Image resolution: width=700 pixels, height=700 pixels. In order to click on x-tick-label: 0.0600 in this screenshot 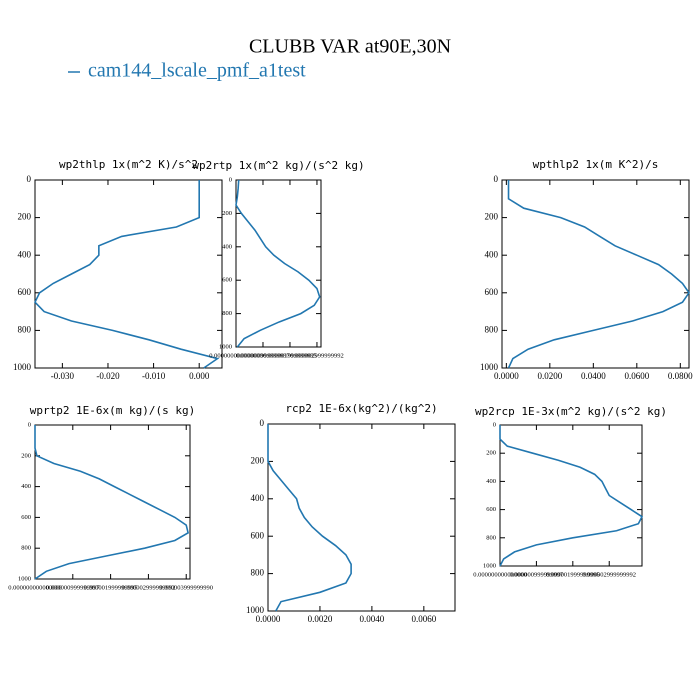, I will do `click(636, 376)`.